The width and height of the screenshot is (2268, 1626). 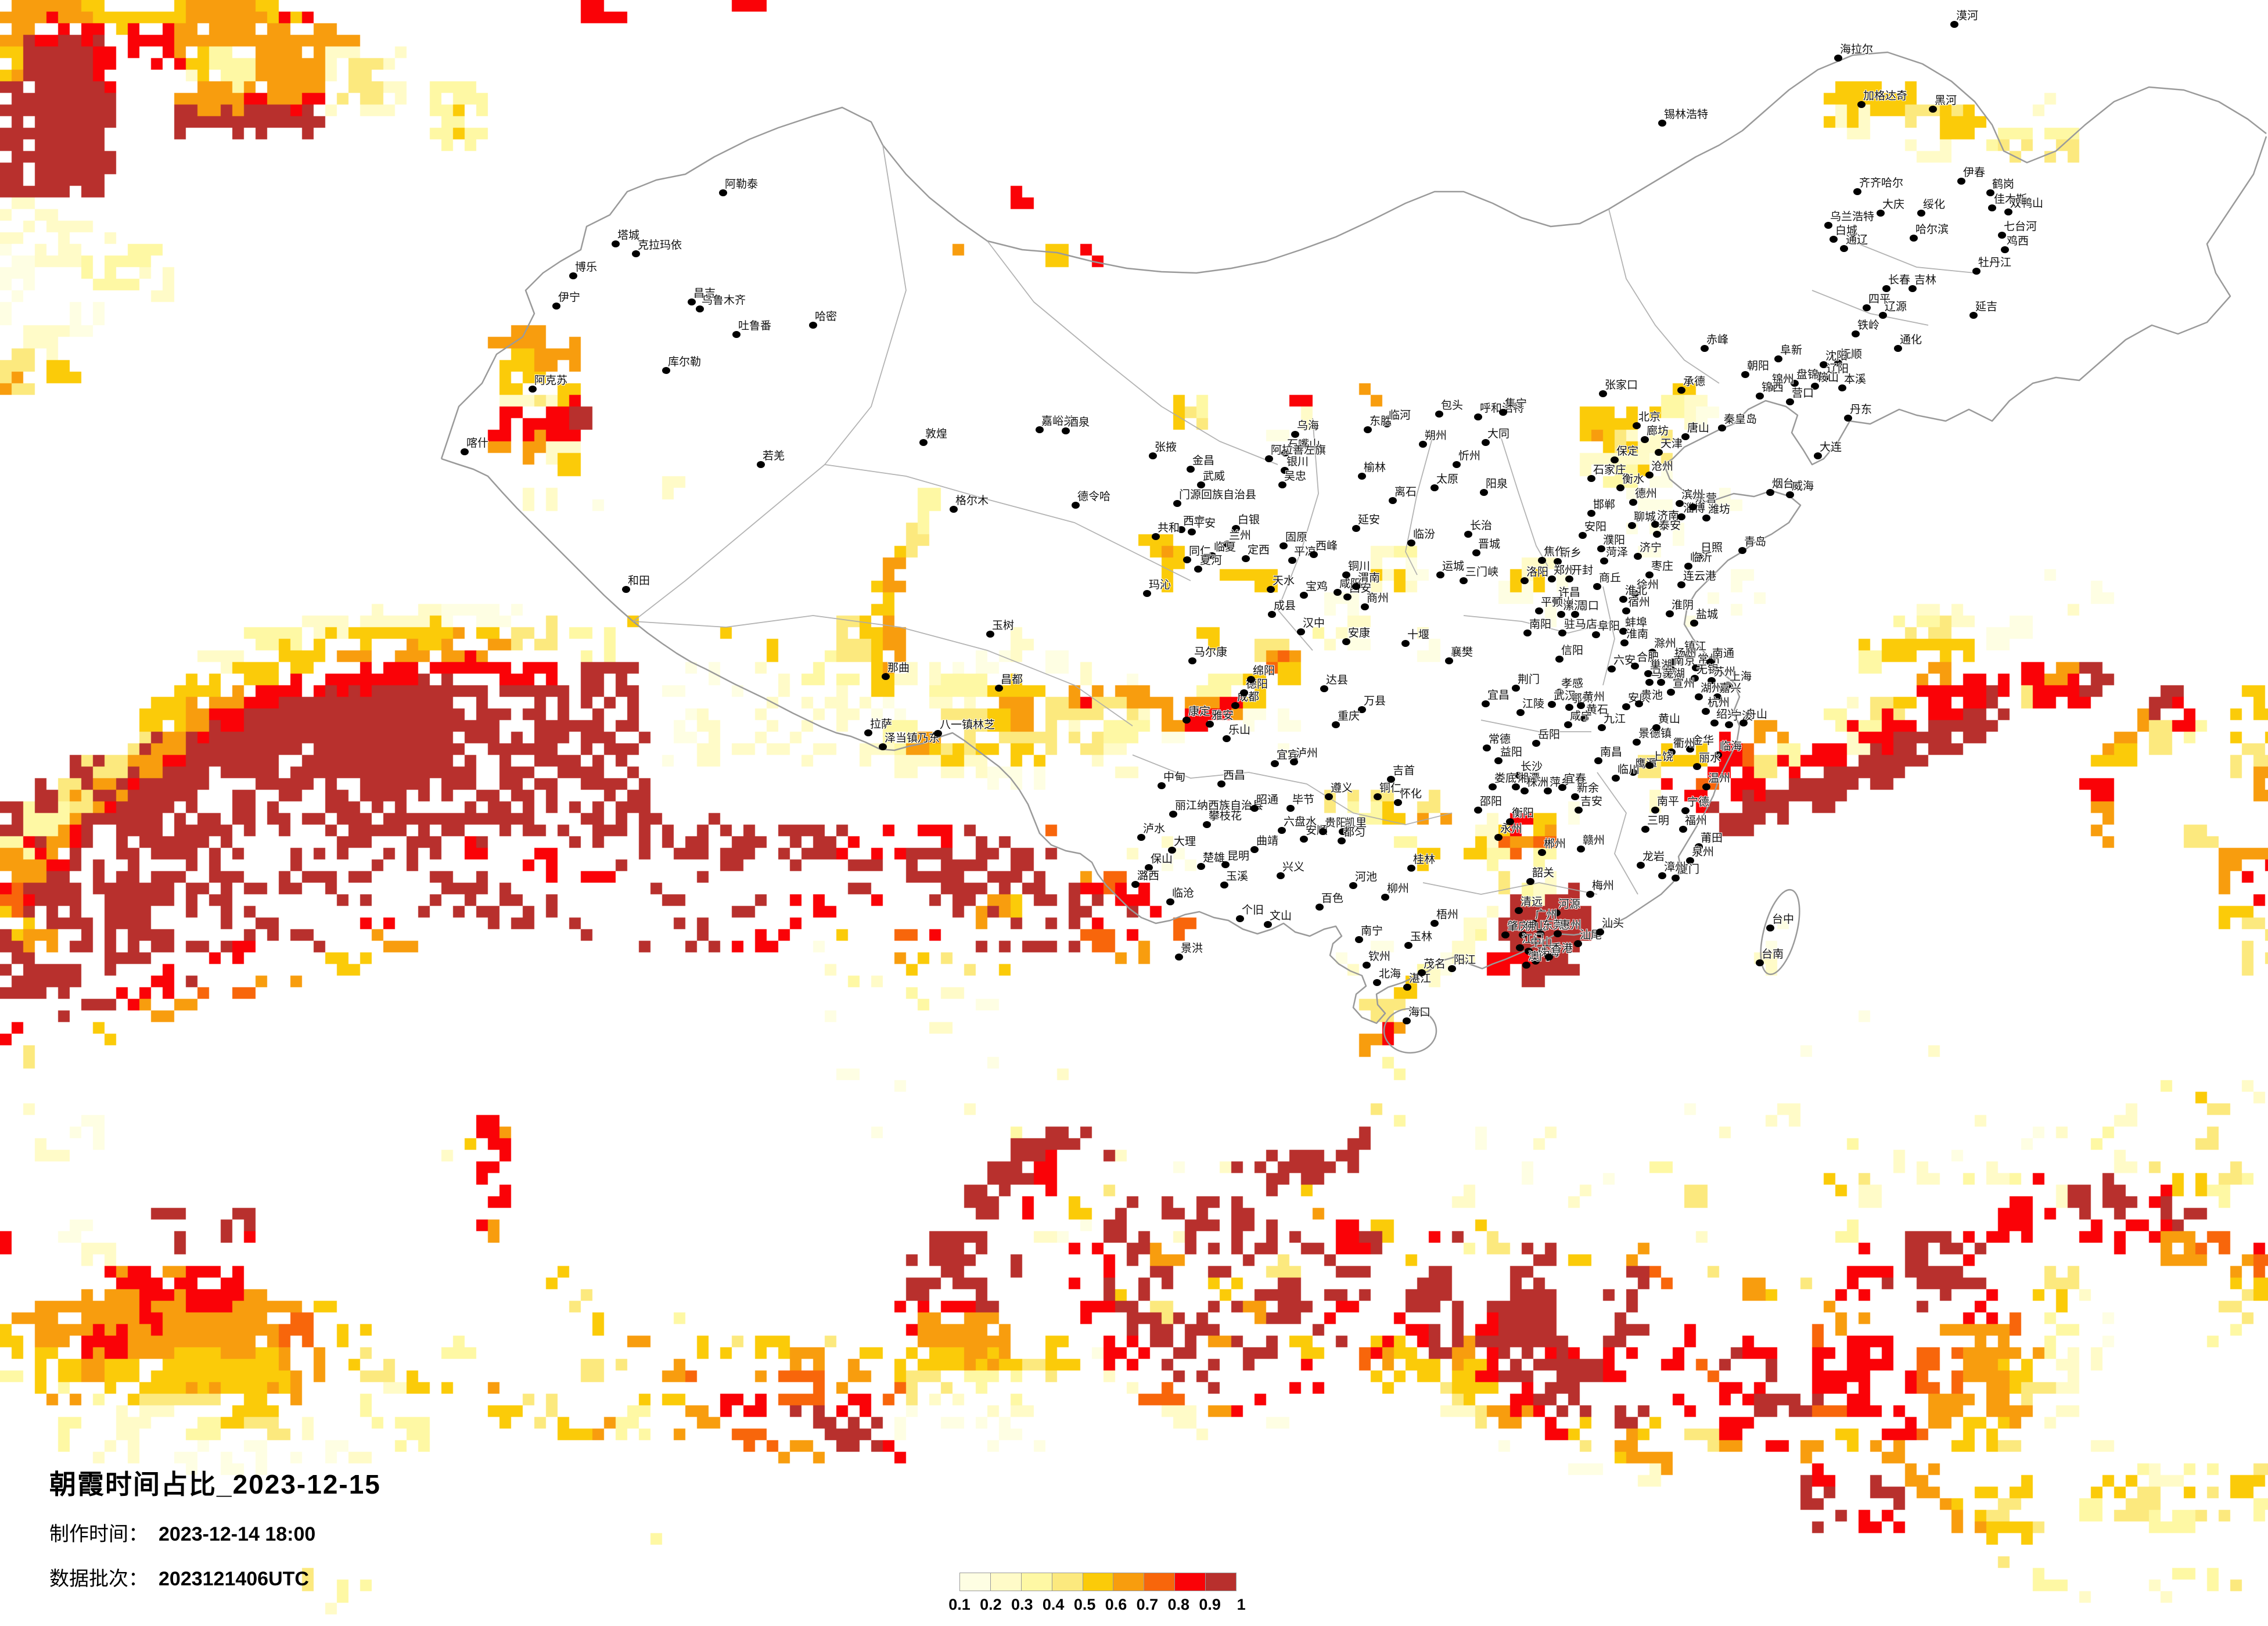 What do you see at coordinates (1803, 394) in the screenshot?
I see `city-label: 营口` at bounding box center [1803, 394].